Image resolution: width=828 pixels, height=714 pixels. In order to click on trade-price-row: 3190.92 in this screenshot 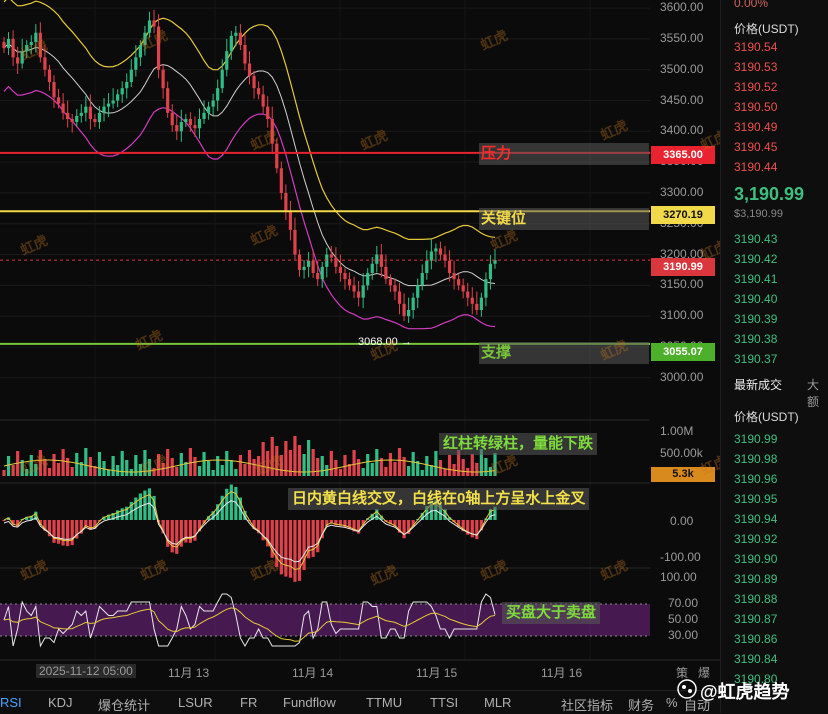, I will do `click(756, 539)`.